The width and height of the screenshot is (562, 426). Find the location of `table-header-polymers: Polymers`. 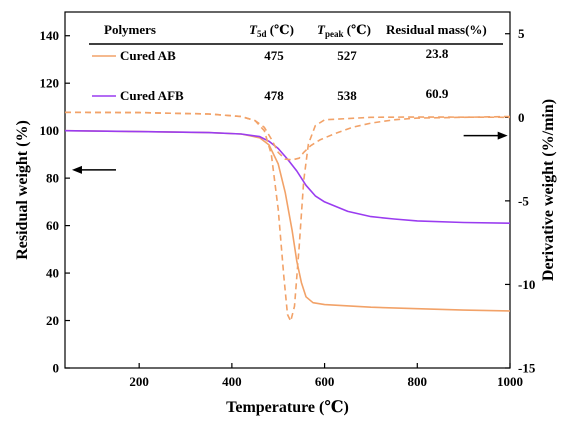

table-header-polymers: Polymers is located at coordinates (130, 29).